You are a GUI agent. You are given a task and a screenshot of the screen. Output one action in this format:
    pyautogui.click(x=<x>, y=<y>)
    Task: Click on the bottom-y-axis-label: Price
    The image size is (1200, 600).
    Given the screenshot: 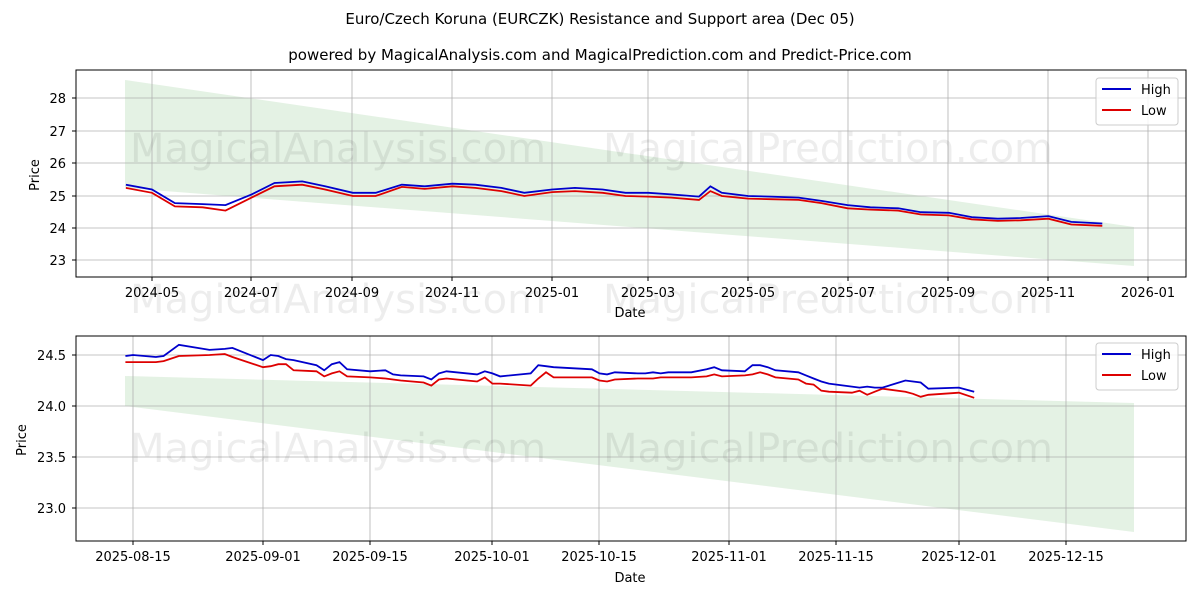 What is the action you would take?
    pyautogui.click(x=22, y=440)
    